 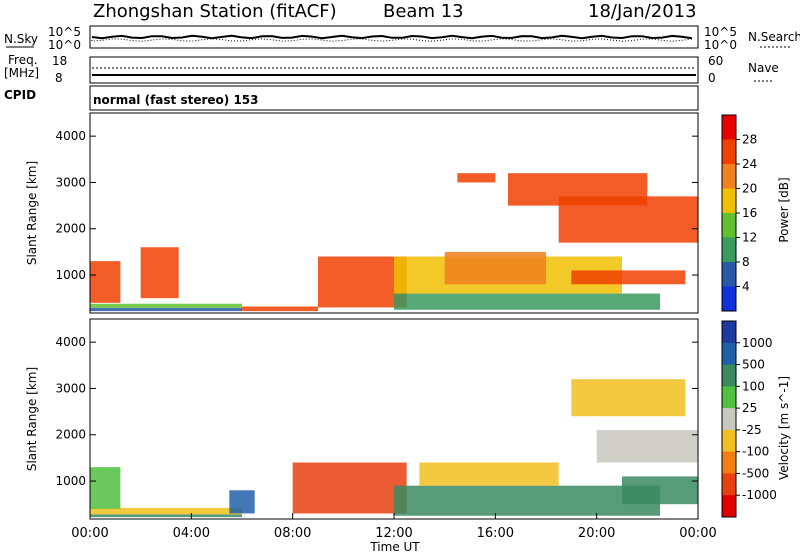 What do you see at coordinates (755, 452) in the screenshot?
I see `colorbar-tick-label: -100` at bounding box center [755, 452].